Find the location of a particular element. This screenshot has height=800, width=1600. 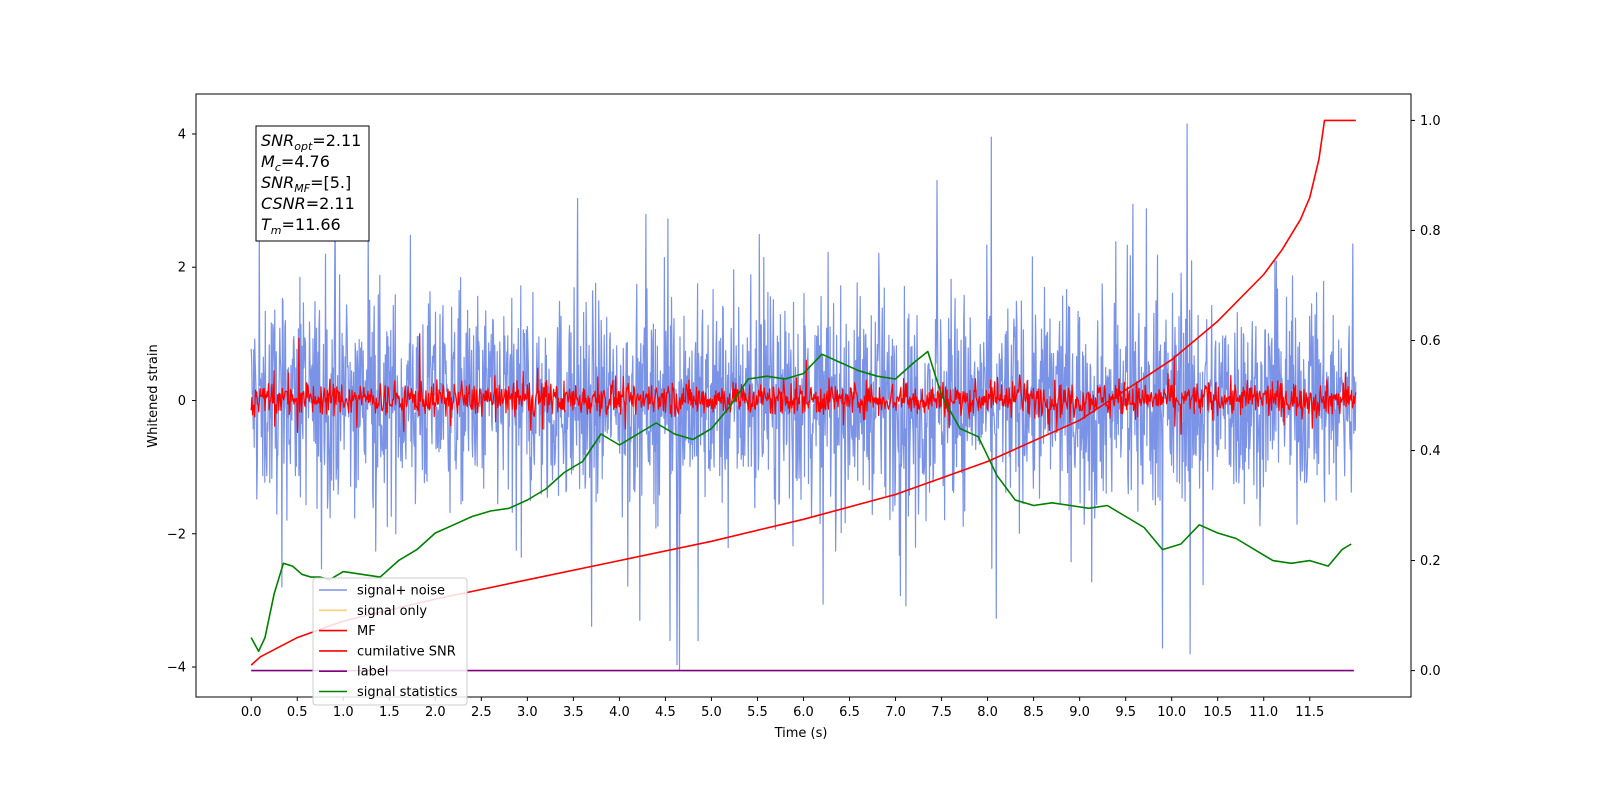

x-tick-label: 0.0 is located at coordinates (251, 712).